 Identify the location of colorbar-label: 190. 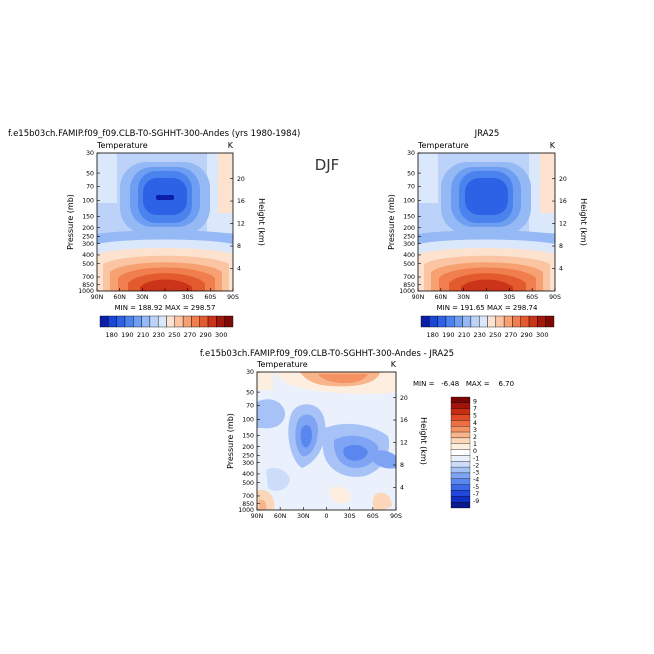
(448, 335).